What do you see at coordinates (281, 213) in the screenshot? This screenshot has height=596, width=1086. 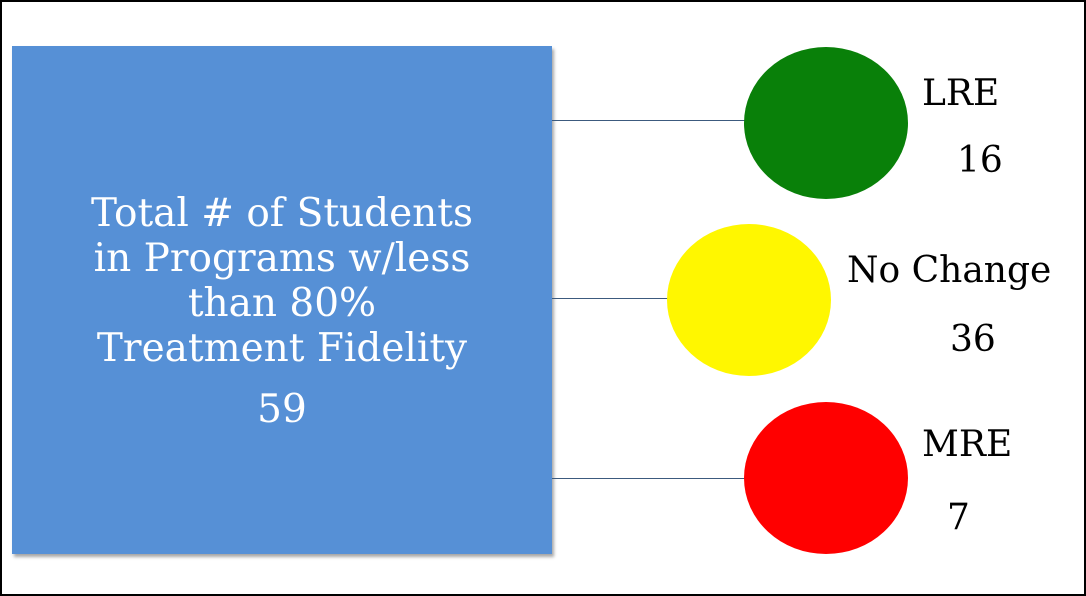 I see `title-line: Total # of Students` at bounding box center [281, 213].